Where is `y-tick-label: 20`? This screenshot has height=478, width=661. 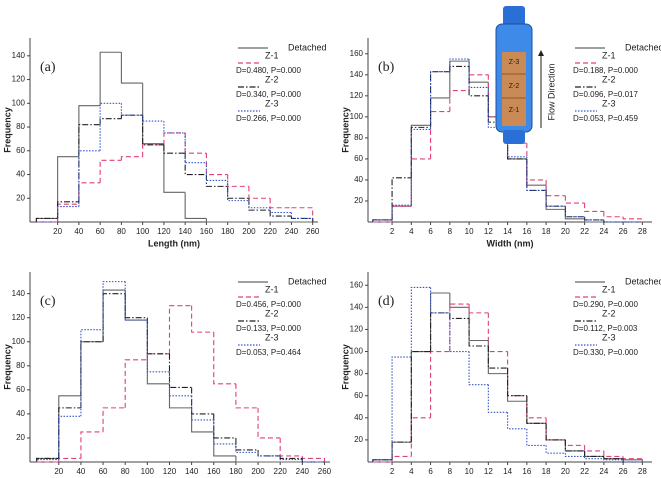 y-tick-label: 20 is located at coordinates (20, 437).